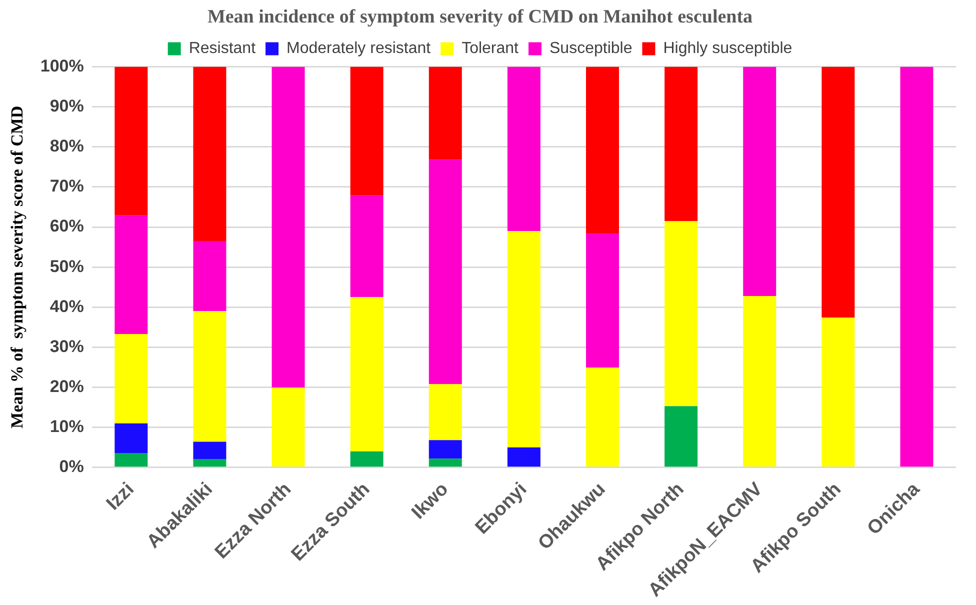 This screenshot has width=976, height=605. Describe the element at coordinates (67, 306) in the screenshot. I see `y-tick-label: 40%` at that location.